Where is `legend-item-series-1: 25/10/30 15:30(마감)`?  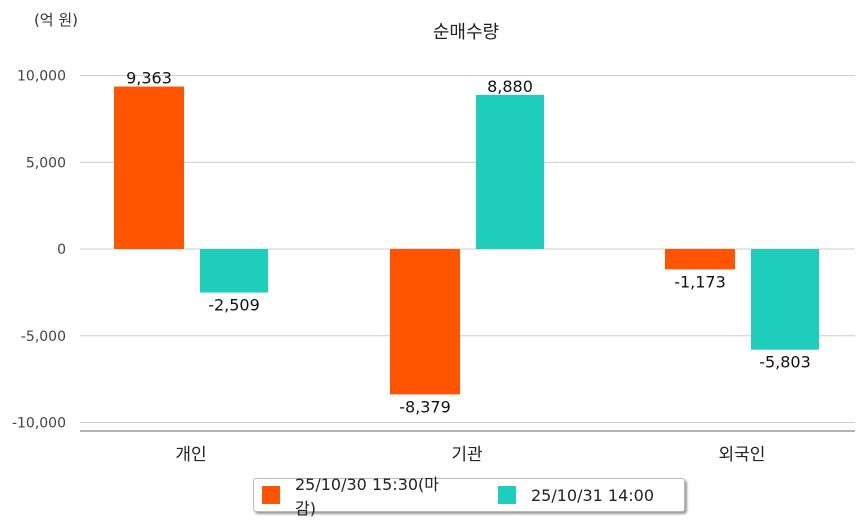 legend-item-series-1: 25/10/30 15:30(마감) is located at coordinates (361, 495).